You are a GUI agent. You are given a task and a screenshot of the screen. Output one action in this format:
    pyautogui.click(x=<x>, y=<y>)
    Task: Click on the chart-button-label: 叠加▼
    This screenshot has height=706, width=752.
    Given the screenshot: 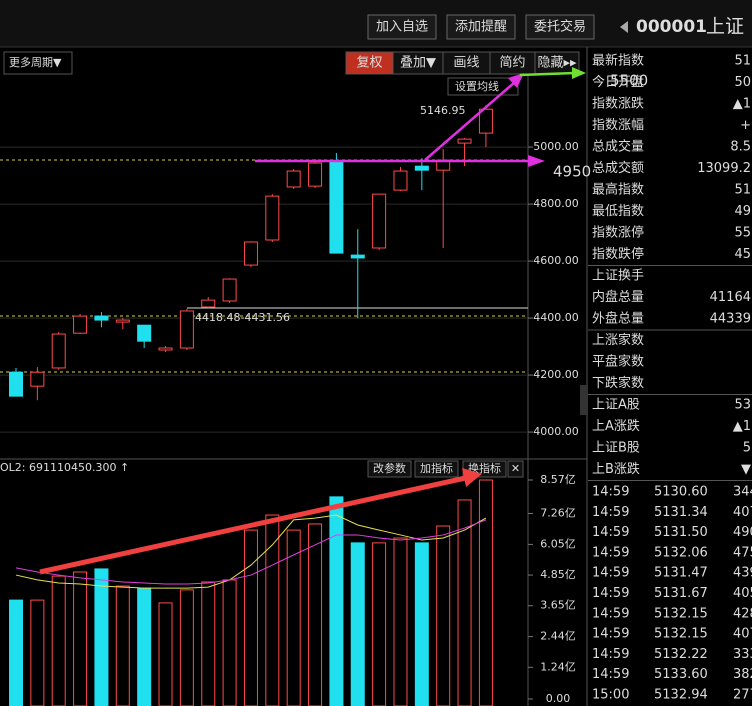 What is the action you would take?
    pyautogui.click(x=418, y=63)
    